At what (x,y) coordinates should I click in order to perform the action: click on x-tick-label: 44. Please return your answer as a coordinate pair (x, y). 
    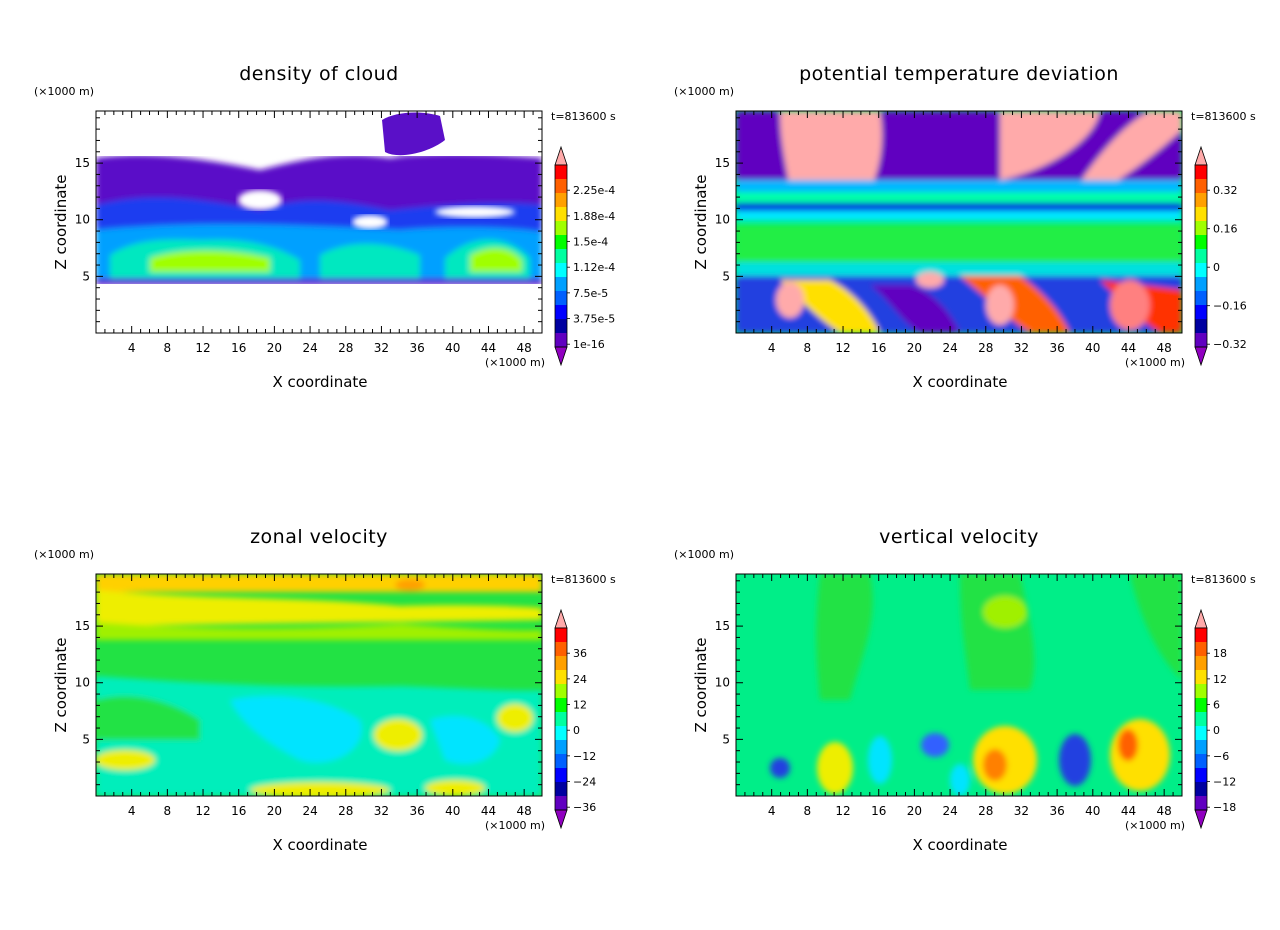
    Looking at the image, I should click on (488, 811).